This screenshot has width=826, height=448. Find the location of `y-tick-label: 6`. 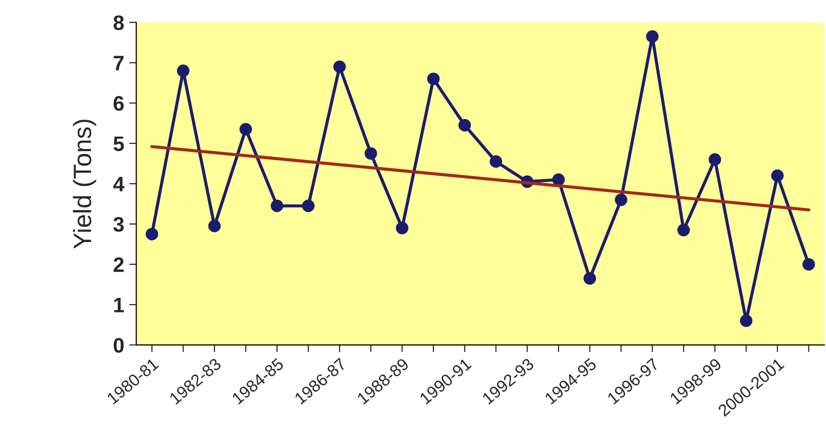

y-tick-label: 6 is located at coordinates (119, 103).